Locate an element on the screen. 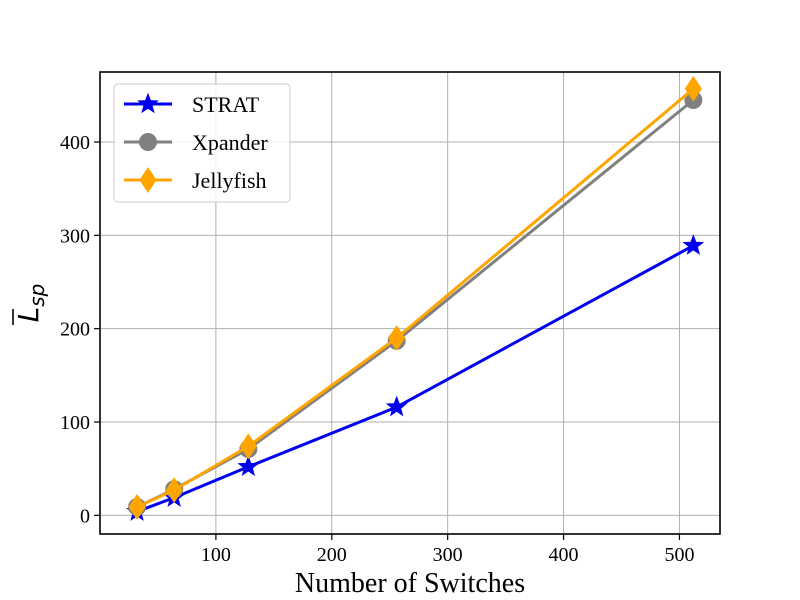 This screenshot has height=600, width=800. x-tick-label: 400 is located at coordinates (564, 555).